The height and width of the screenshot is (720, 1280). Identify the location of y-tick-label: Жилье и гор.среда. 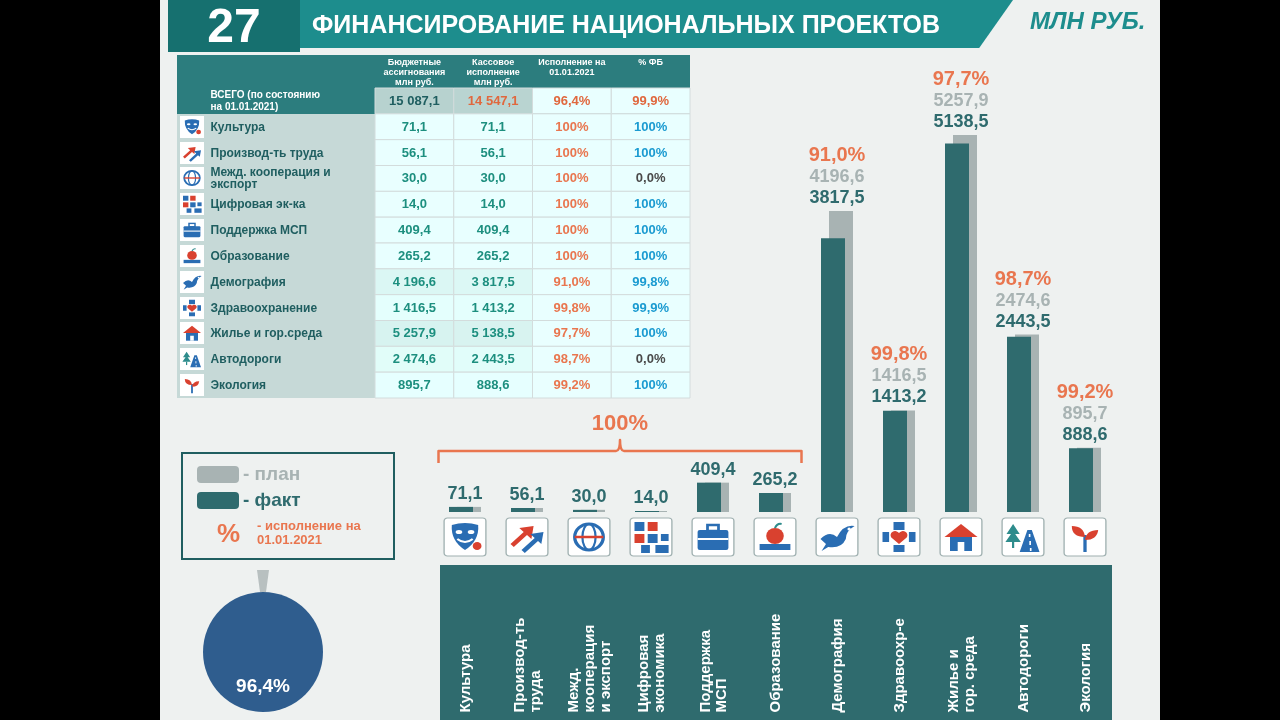
(266, 333).